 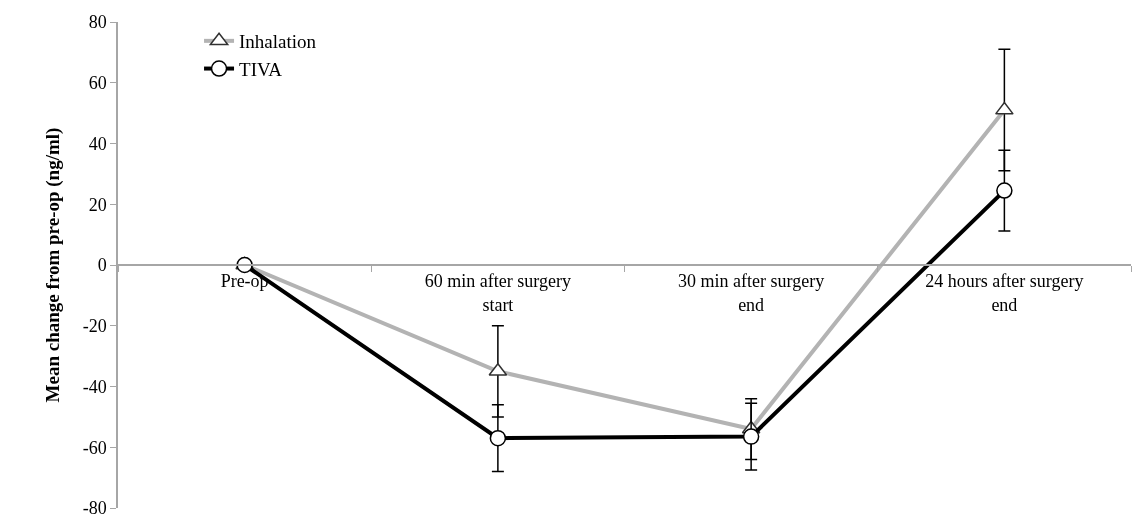 I want to click on y-tick-label: 60, so click(x=97, y=83).